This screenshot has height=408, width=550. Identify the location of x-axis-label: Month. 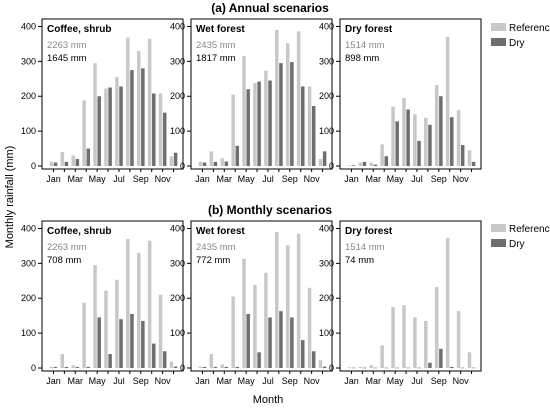
(268, 400).